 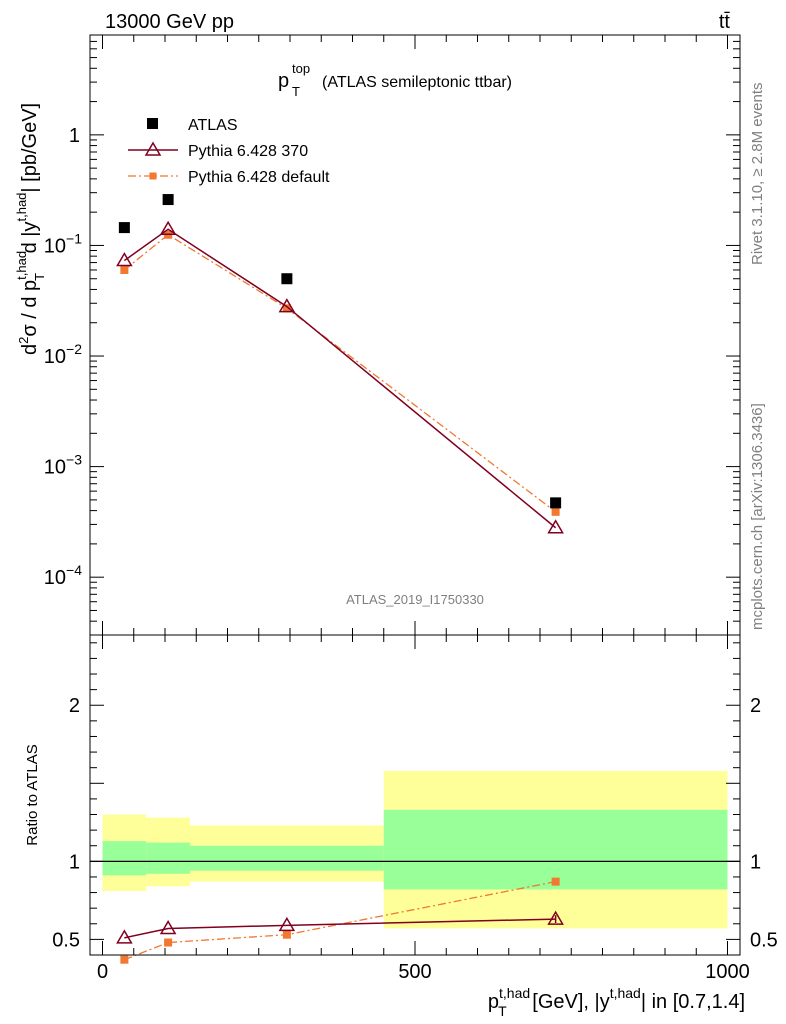 What do you see at coordinates (727, 972) in the screenshot?
I see `x-tick-label: 1000` at bounding box center [727, 972].